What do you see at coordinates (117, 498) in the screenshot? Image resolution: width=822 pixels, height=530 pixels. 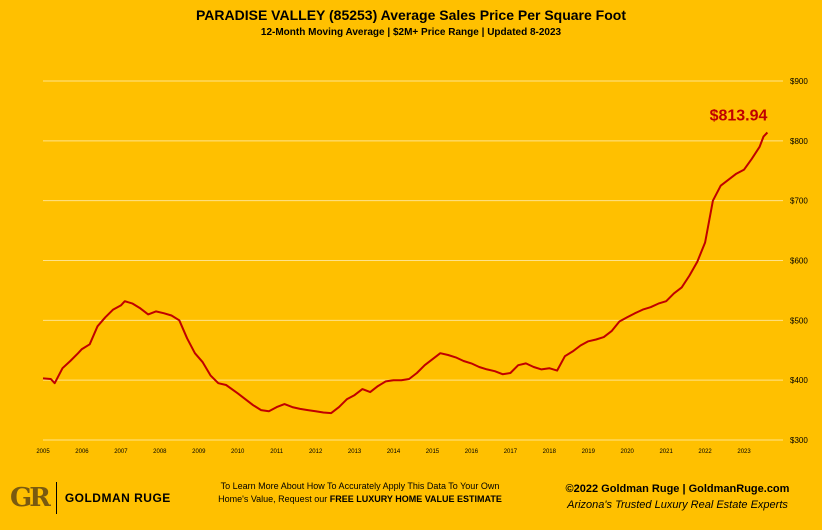 I see `logo-name: GOLDMAN RUGE` at bounding box center [117, 498].